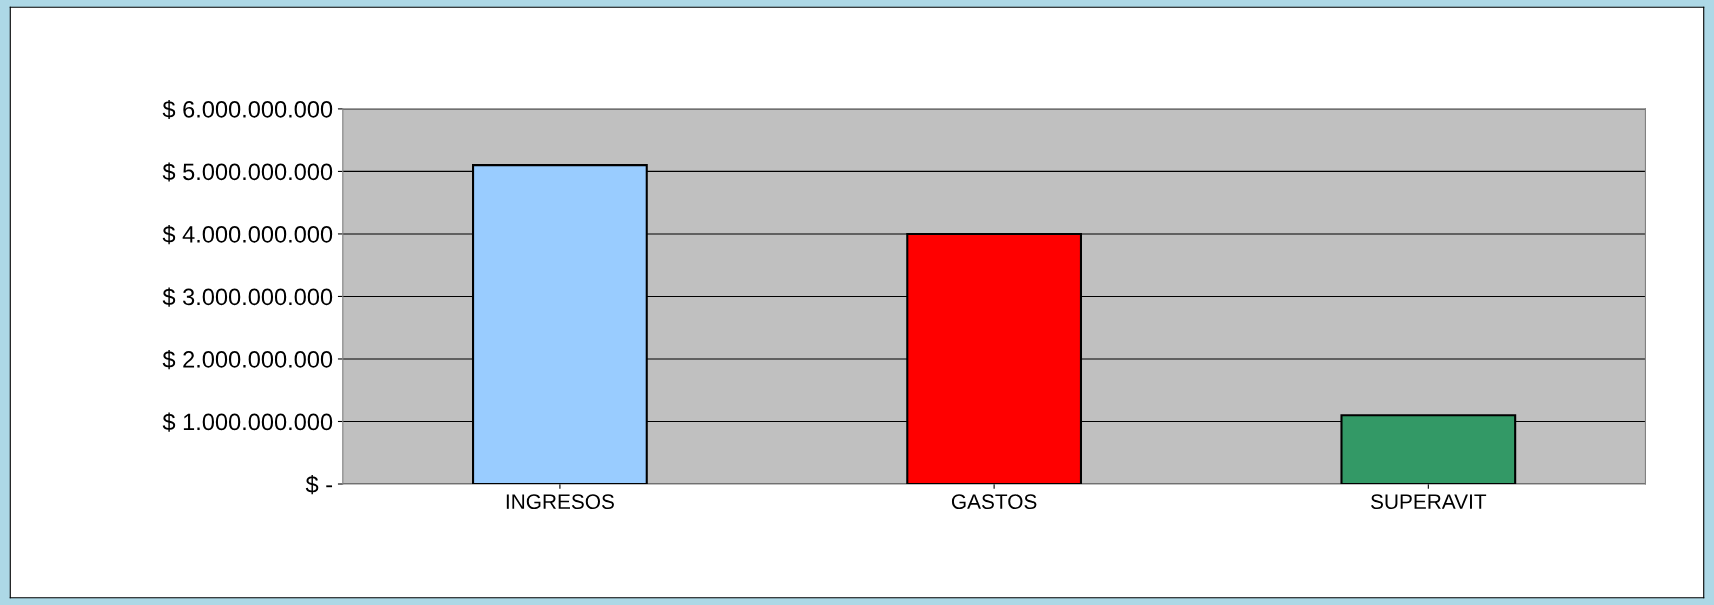 The width and height of the screenshot is (1714, 605). I want to click on y-tick-label: $ 5.000.000.000, so click(247, 172).